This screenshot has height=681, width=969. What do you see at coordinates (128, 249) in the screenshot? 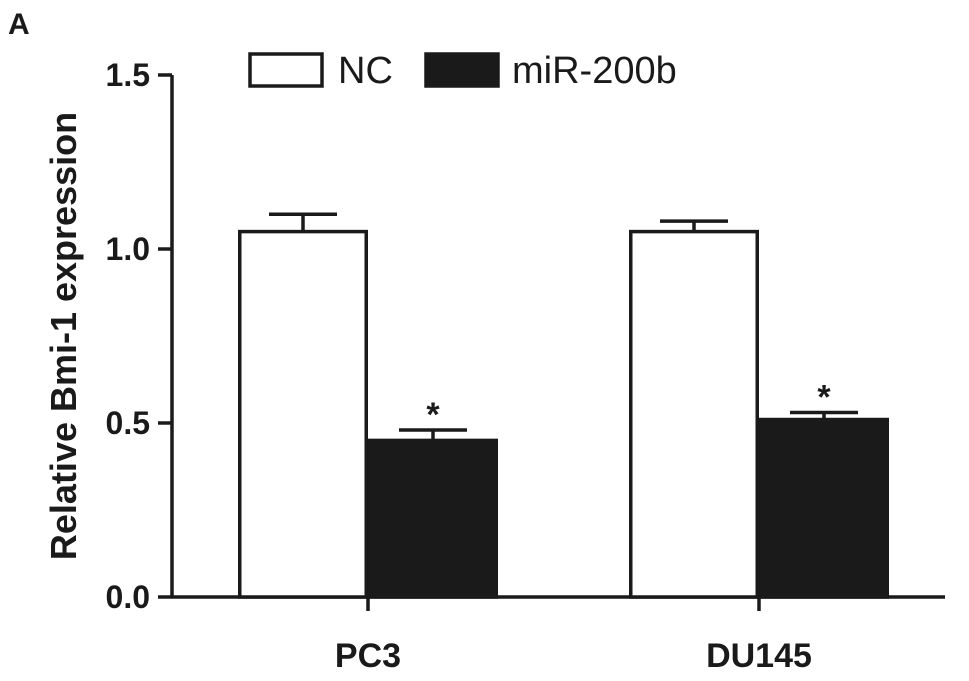
I see `y-tick-label: 1.0` at bounding box center [128, 249].